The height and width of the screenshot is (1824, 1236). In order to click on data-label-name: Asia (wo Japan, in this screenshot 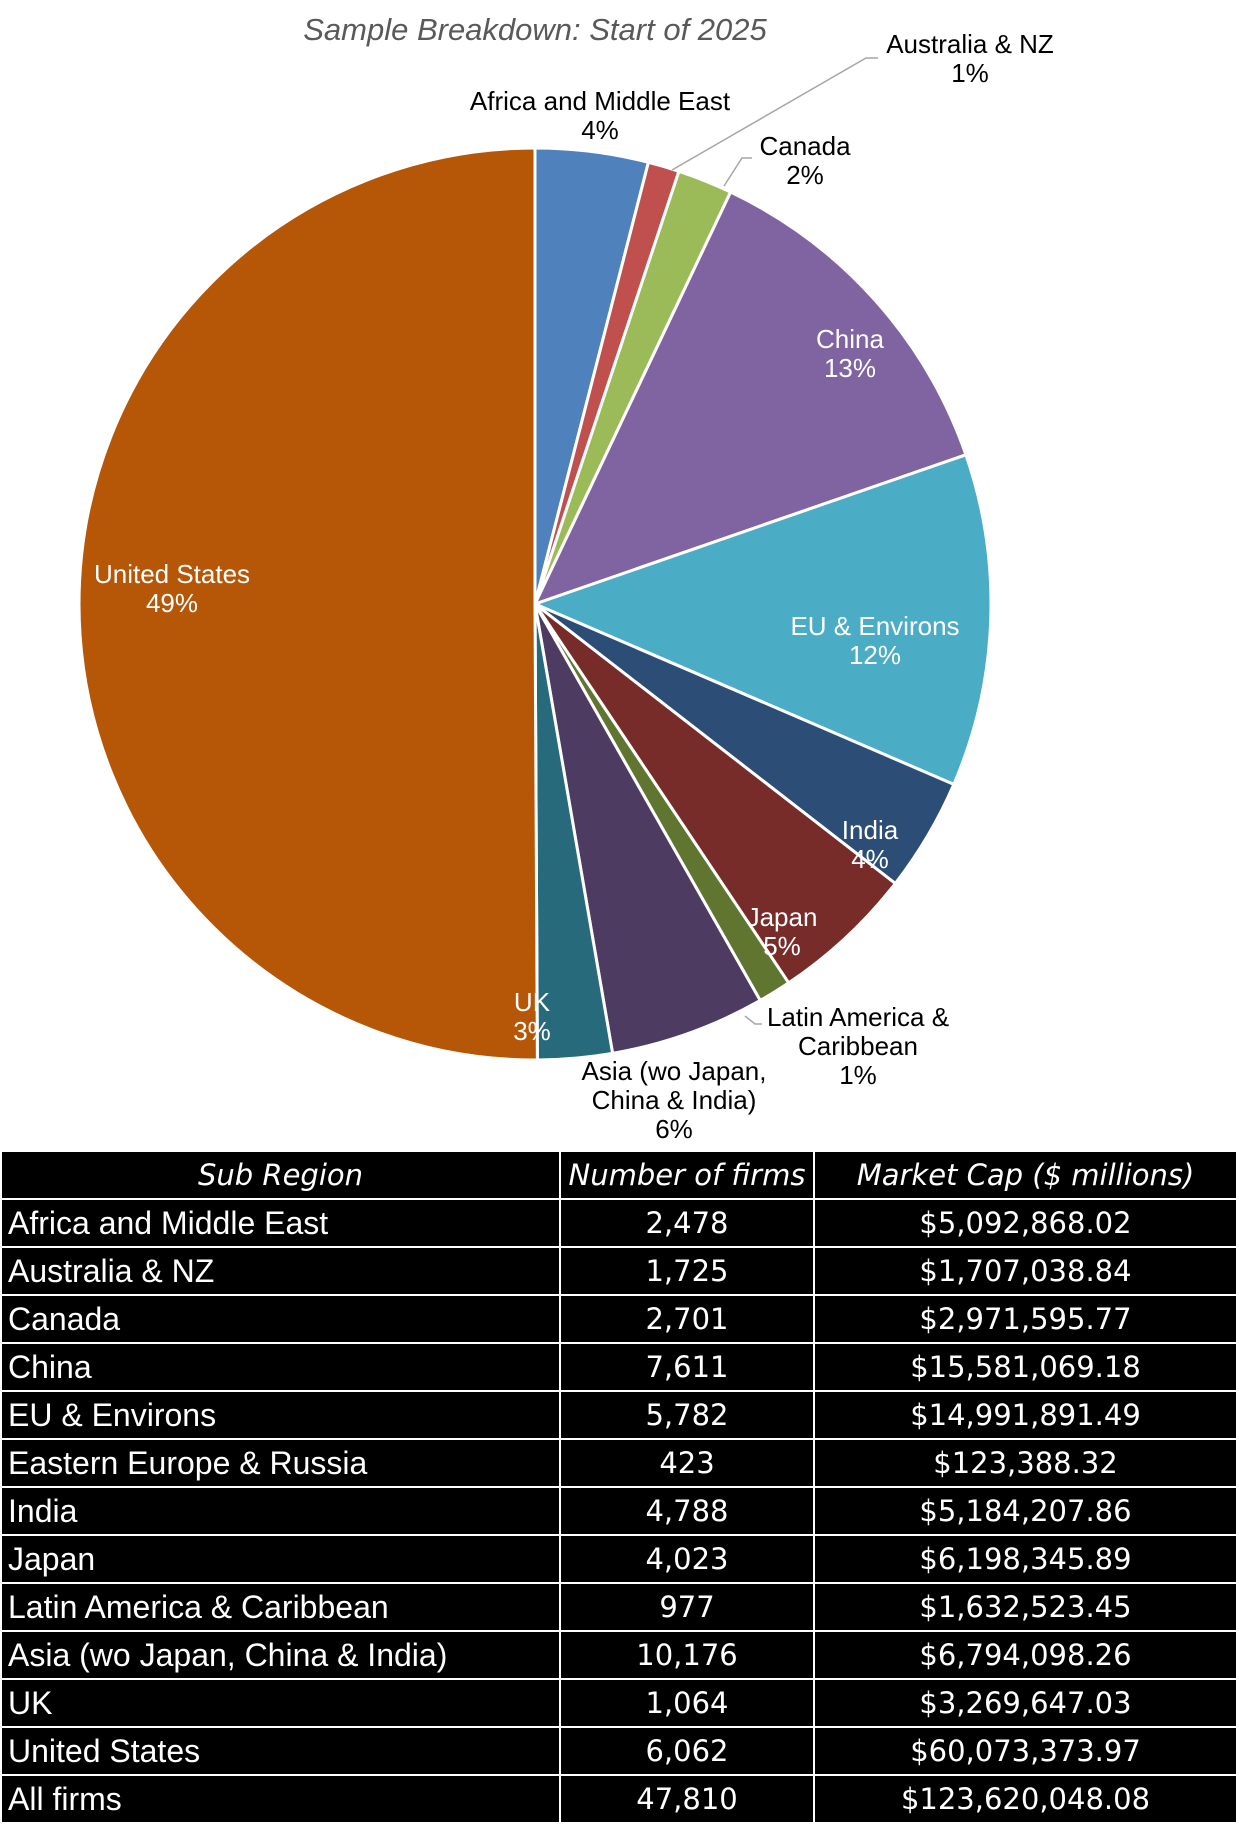, I will do `click(674, 1071)`.